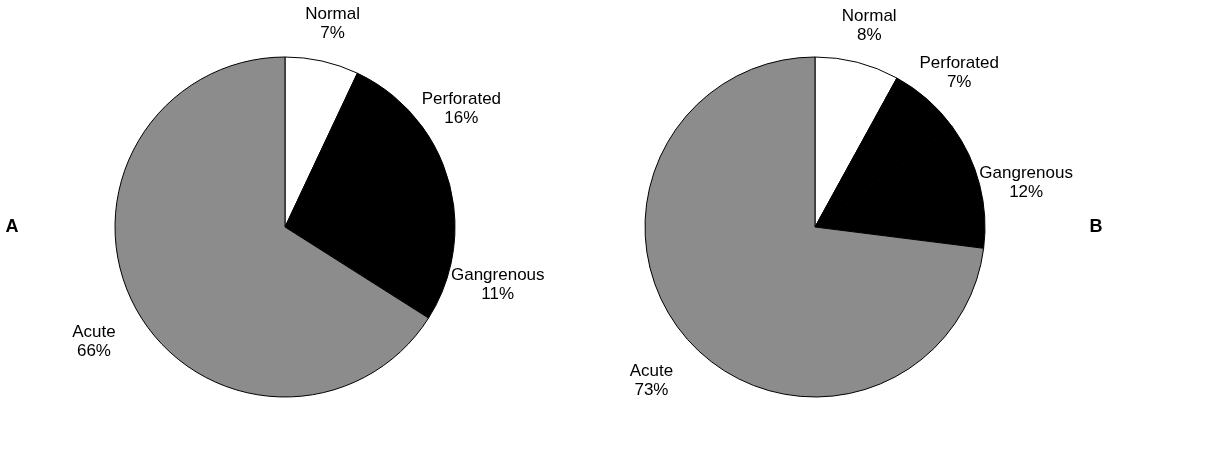  What do you see at coordinates (1096, 226) in the screenshot?
I see `text: B` at bounding box center [1096, 226].